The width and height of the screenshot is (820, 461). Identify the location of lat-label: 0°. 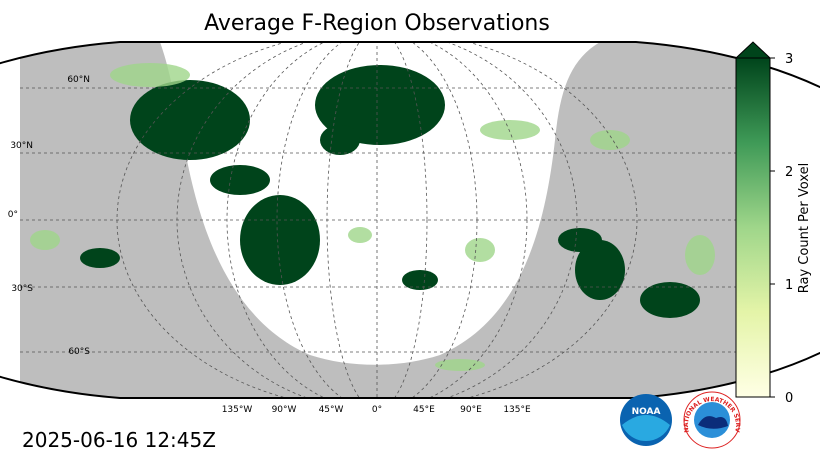
(13, 215).